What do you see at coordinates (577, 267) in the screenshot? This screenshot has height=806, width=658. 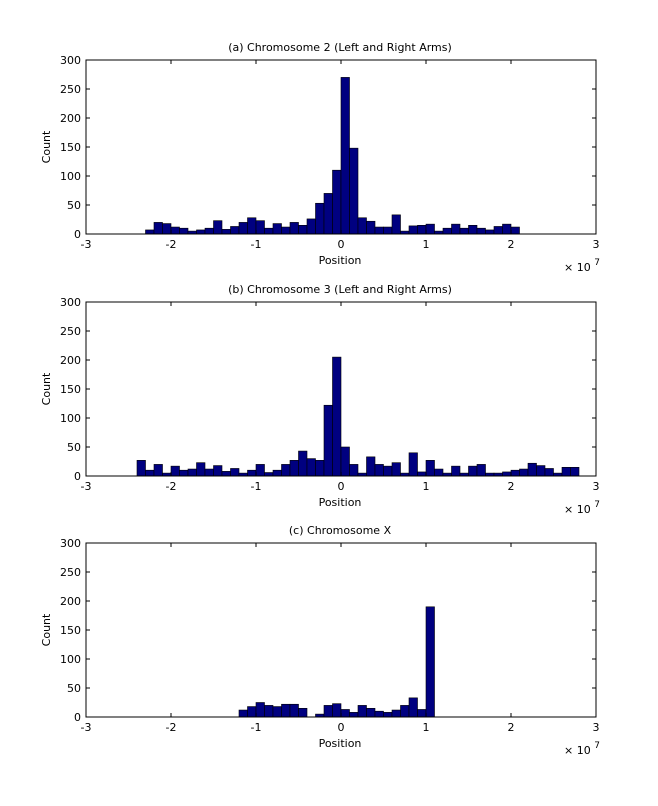 I see `panel-a-scale-label: × 10` at bounding box center [577, 267].